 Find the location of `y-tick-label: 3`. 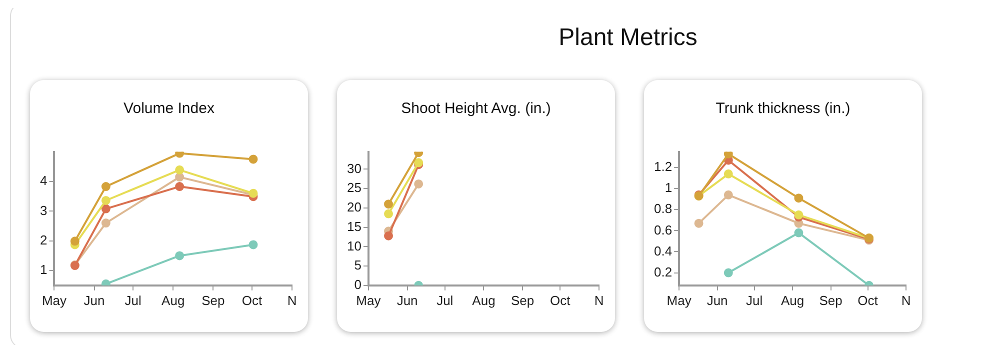

y-tick-label: 3 is located at coordinates (44, 210).